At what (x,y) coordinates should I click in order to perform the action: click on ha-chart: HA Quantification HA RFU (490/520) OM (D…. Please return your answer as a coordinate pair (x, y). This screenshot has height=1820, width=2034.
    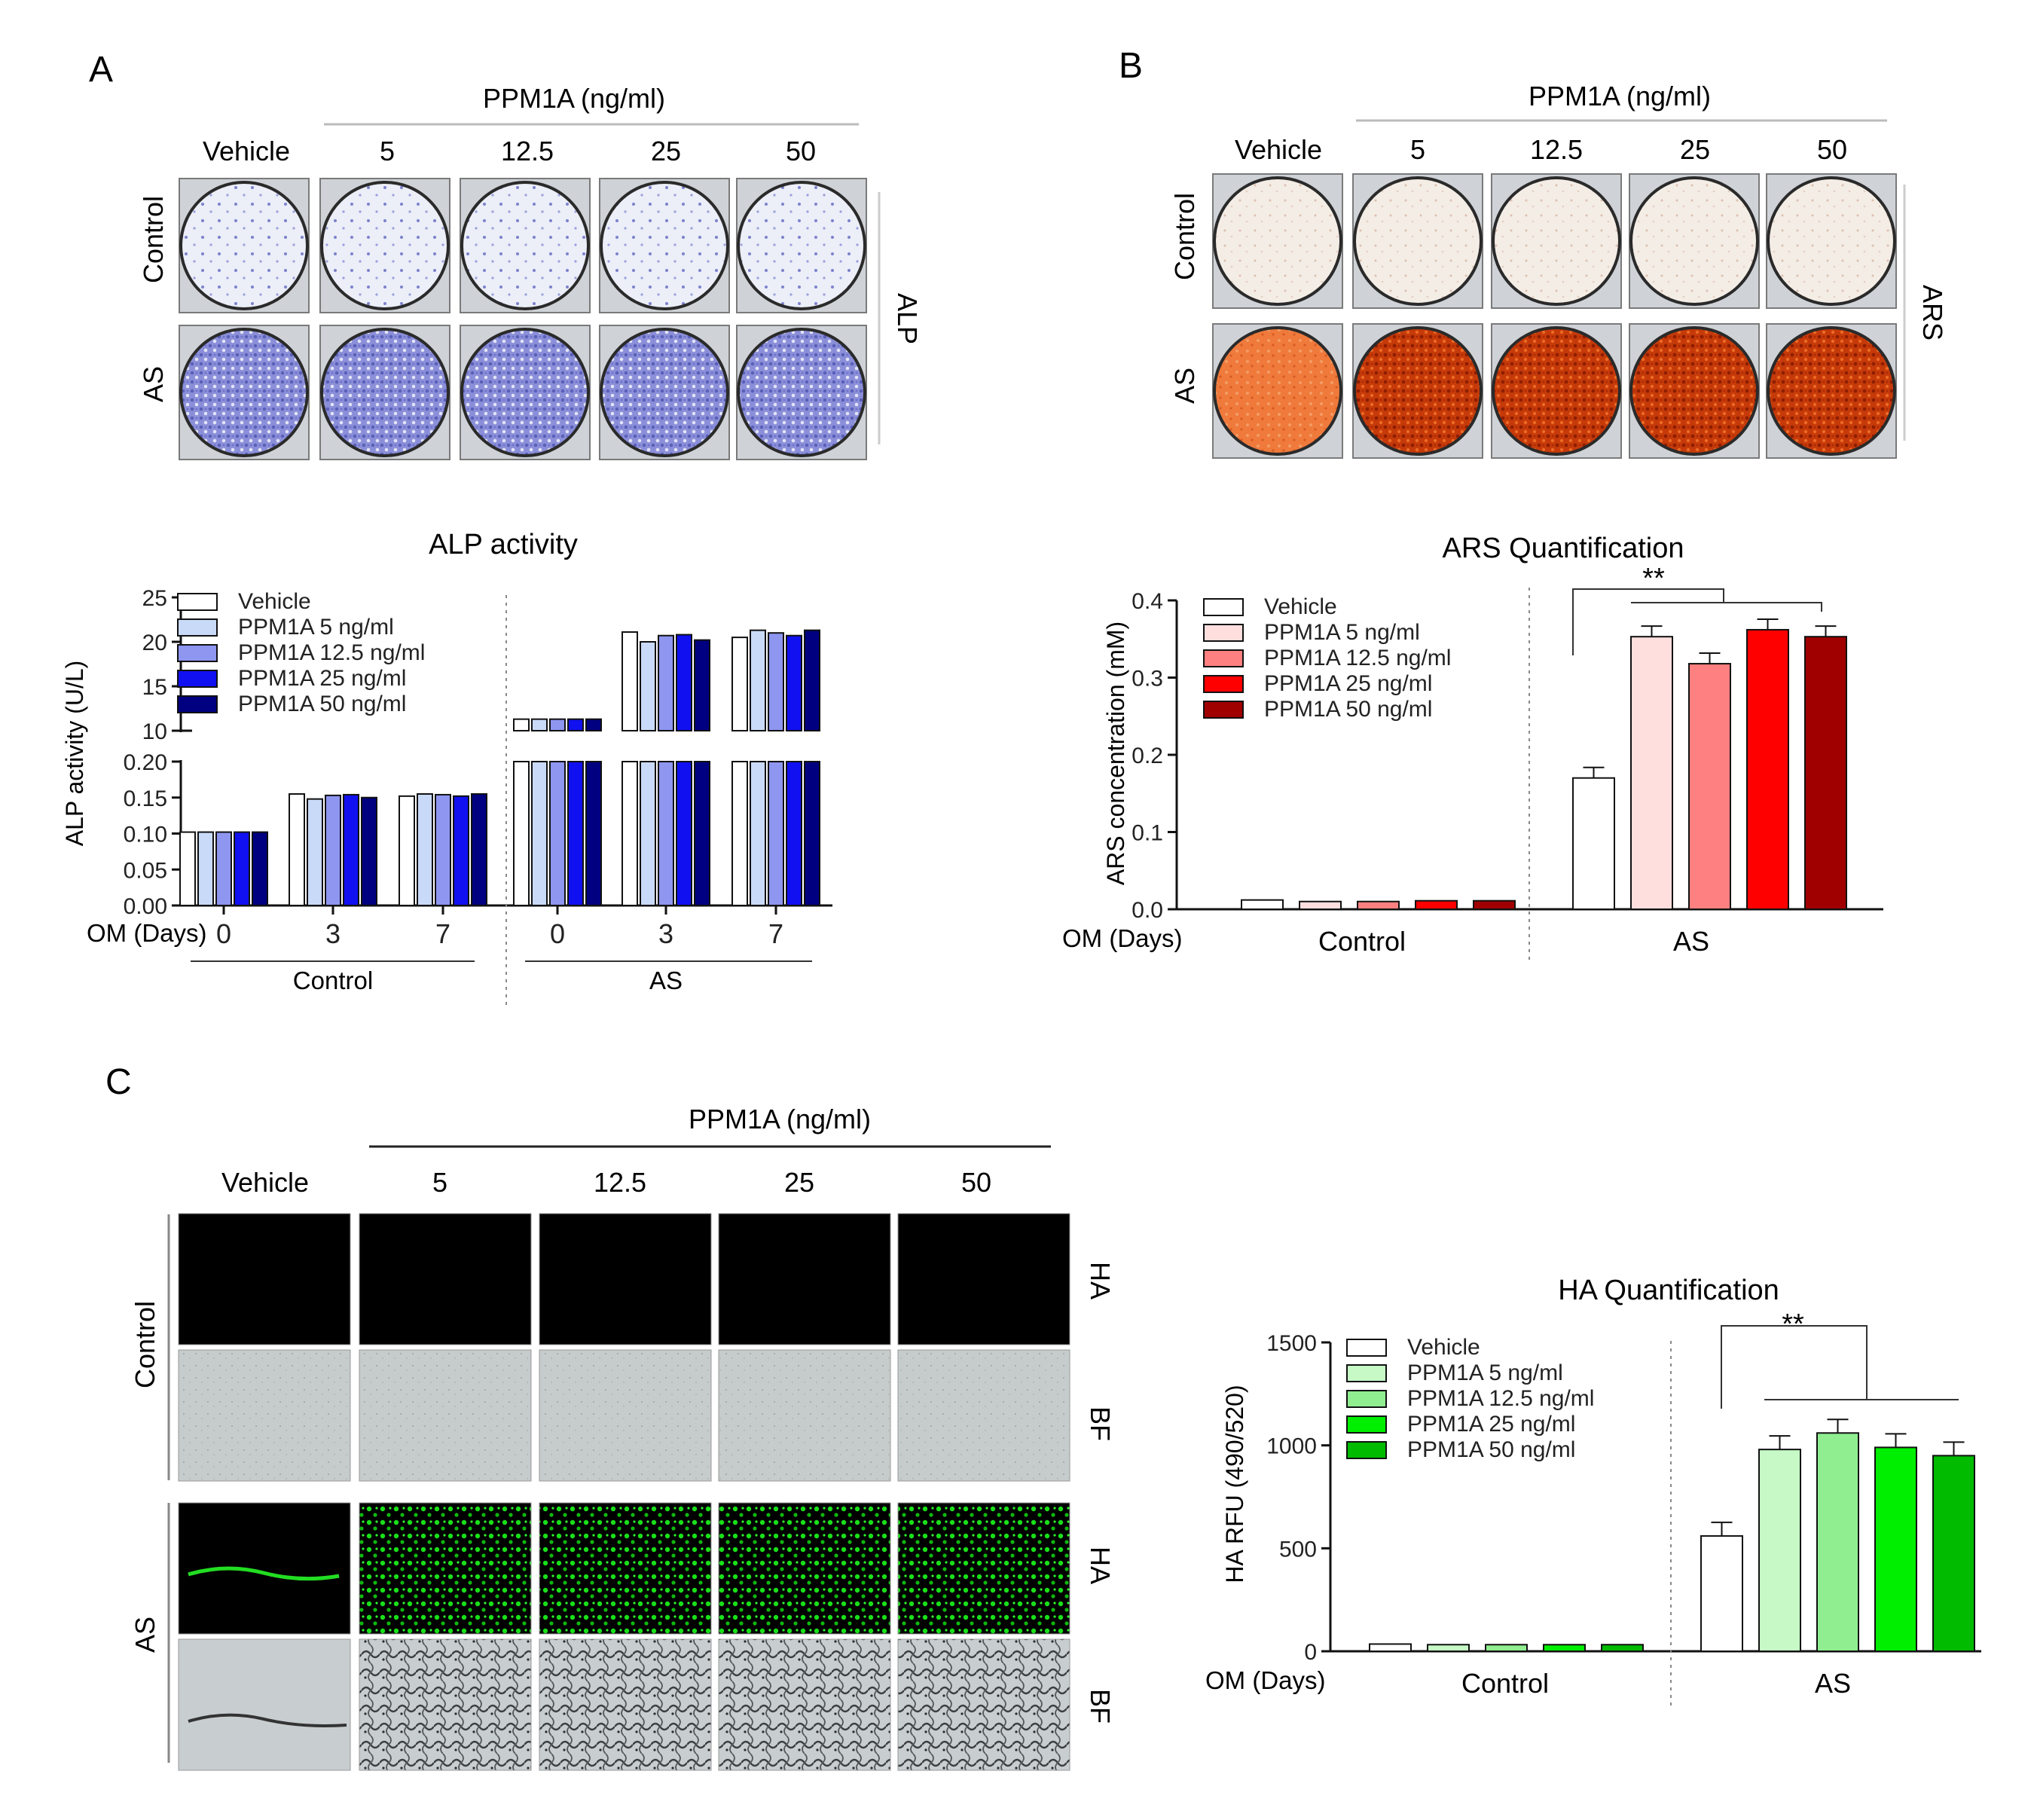
    Looking at the image, I should click on (1593, 1490).